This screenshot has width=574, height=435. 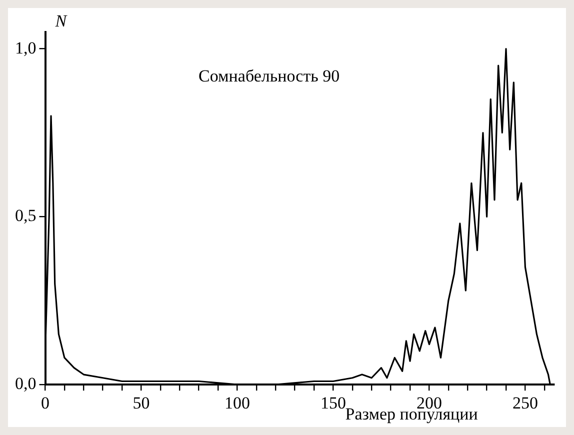 I want to click on x-tick-label: 0, so click(x=45, y=402).